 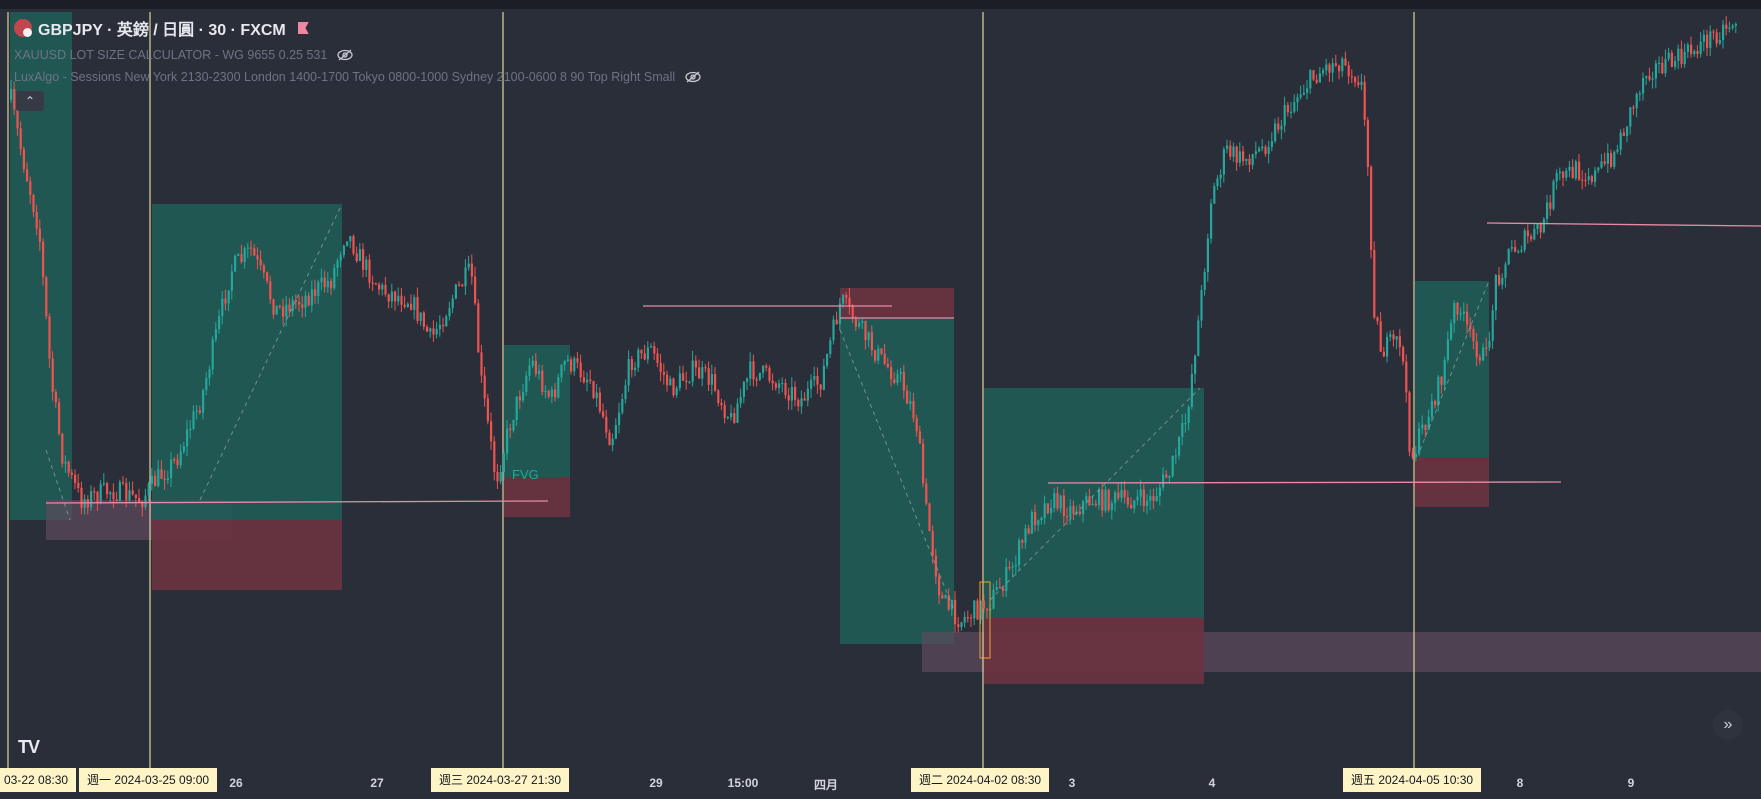 I want to click on trade-line, so click(x=271, y=352).